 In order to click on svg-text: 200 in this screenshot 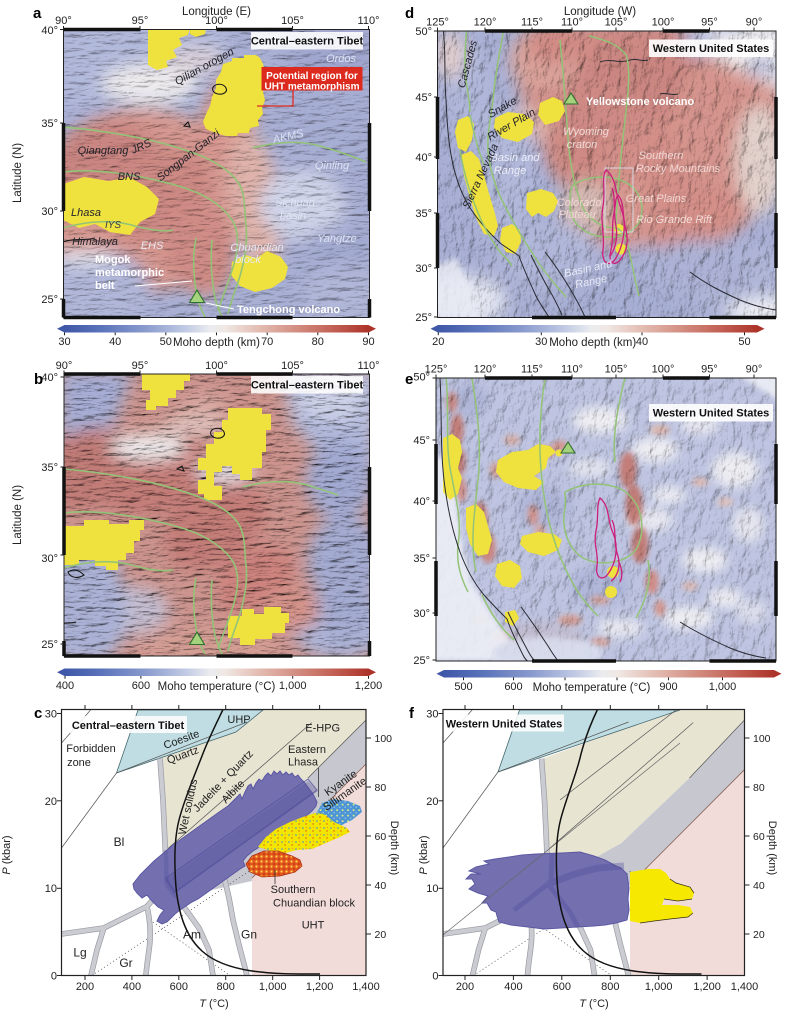, I will do `click(85, 987)`.